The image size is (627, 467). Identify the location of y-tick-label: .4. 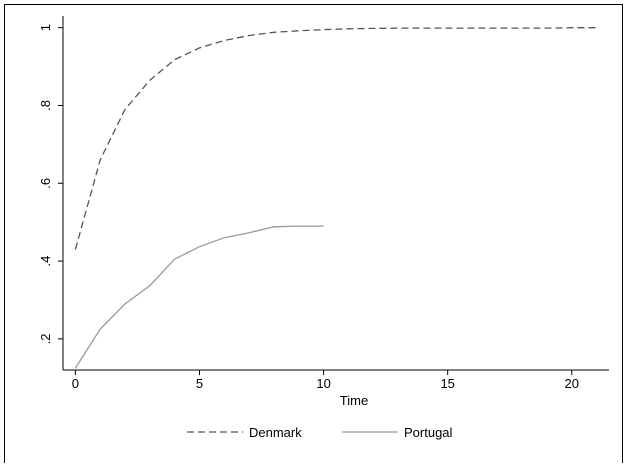
(45, 261).